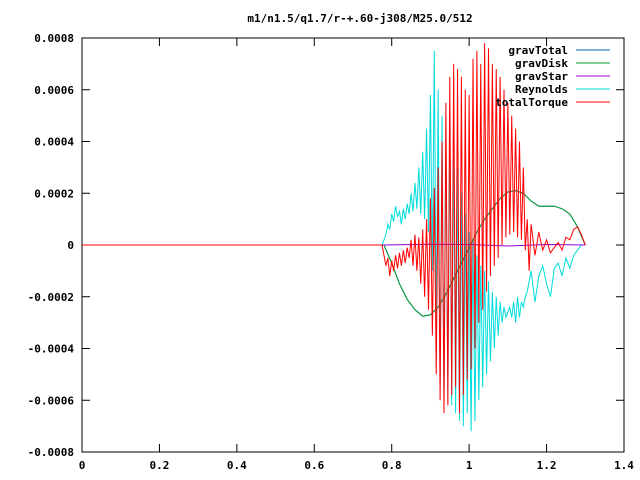 Image resolution: width=640 pixels, height=480 pixels. What do you see at coordinates (531, 102) in the screenshot?
I see `legend-label: totalTorque` at bounding box center [531, 102].